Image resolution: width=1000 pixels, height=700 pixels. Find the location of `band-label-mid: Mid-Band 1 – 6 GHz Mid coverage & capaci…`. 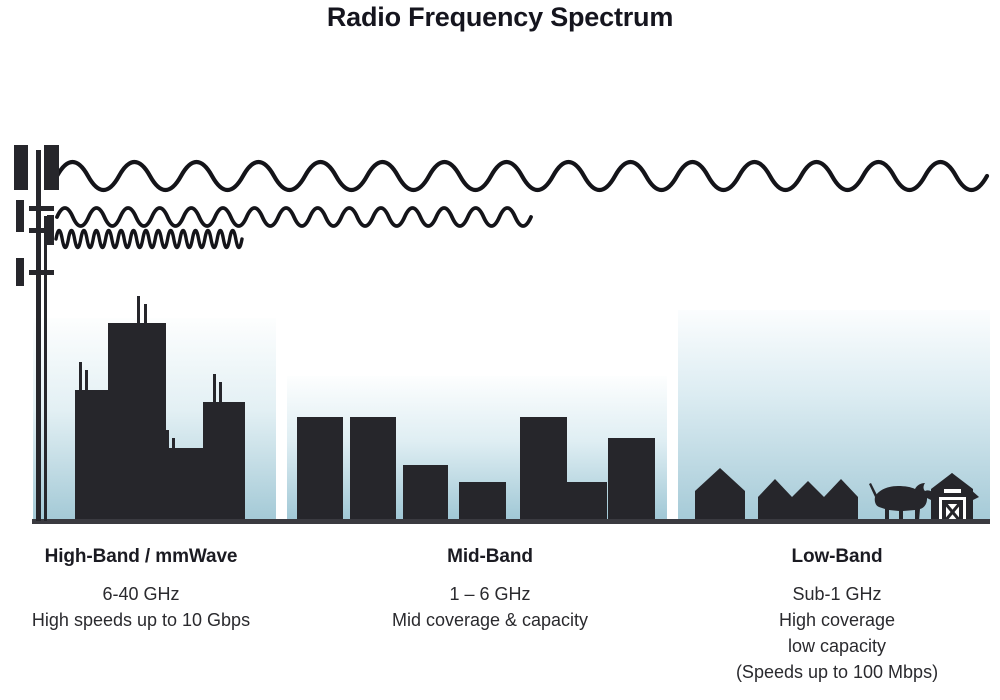

band-label-mid: Mid-Band 1 – 6 GHz Mid coverage & capaci… is located at coordinates (490, 589).